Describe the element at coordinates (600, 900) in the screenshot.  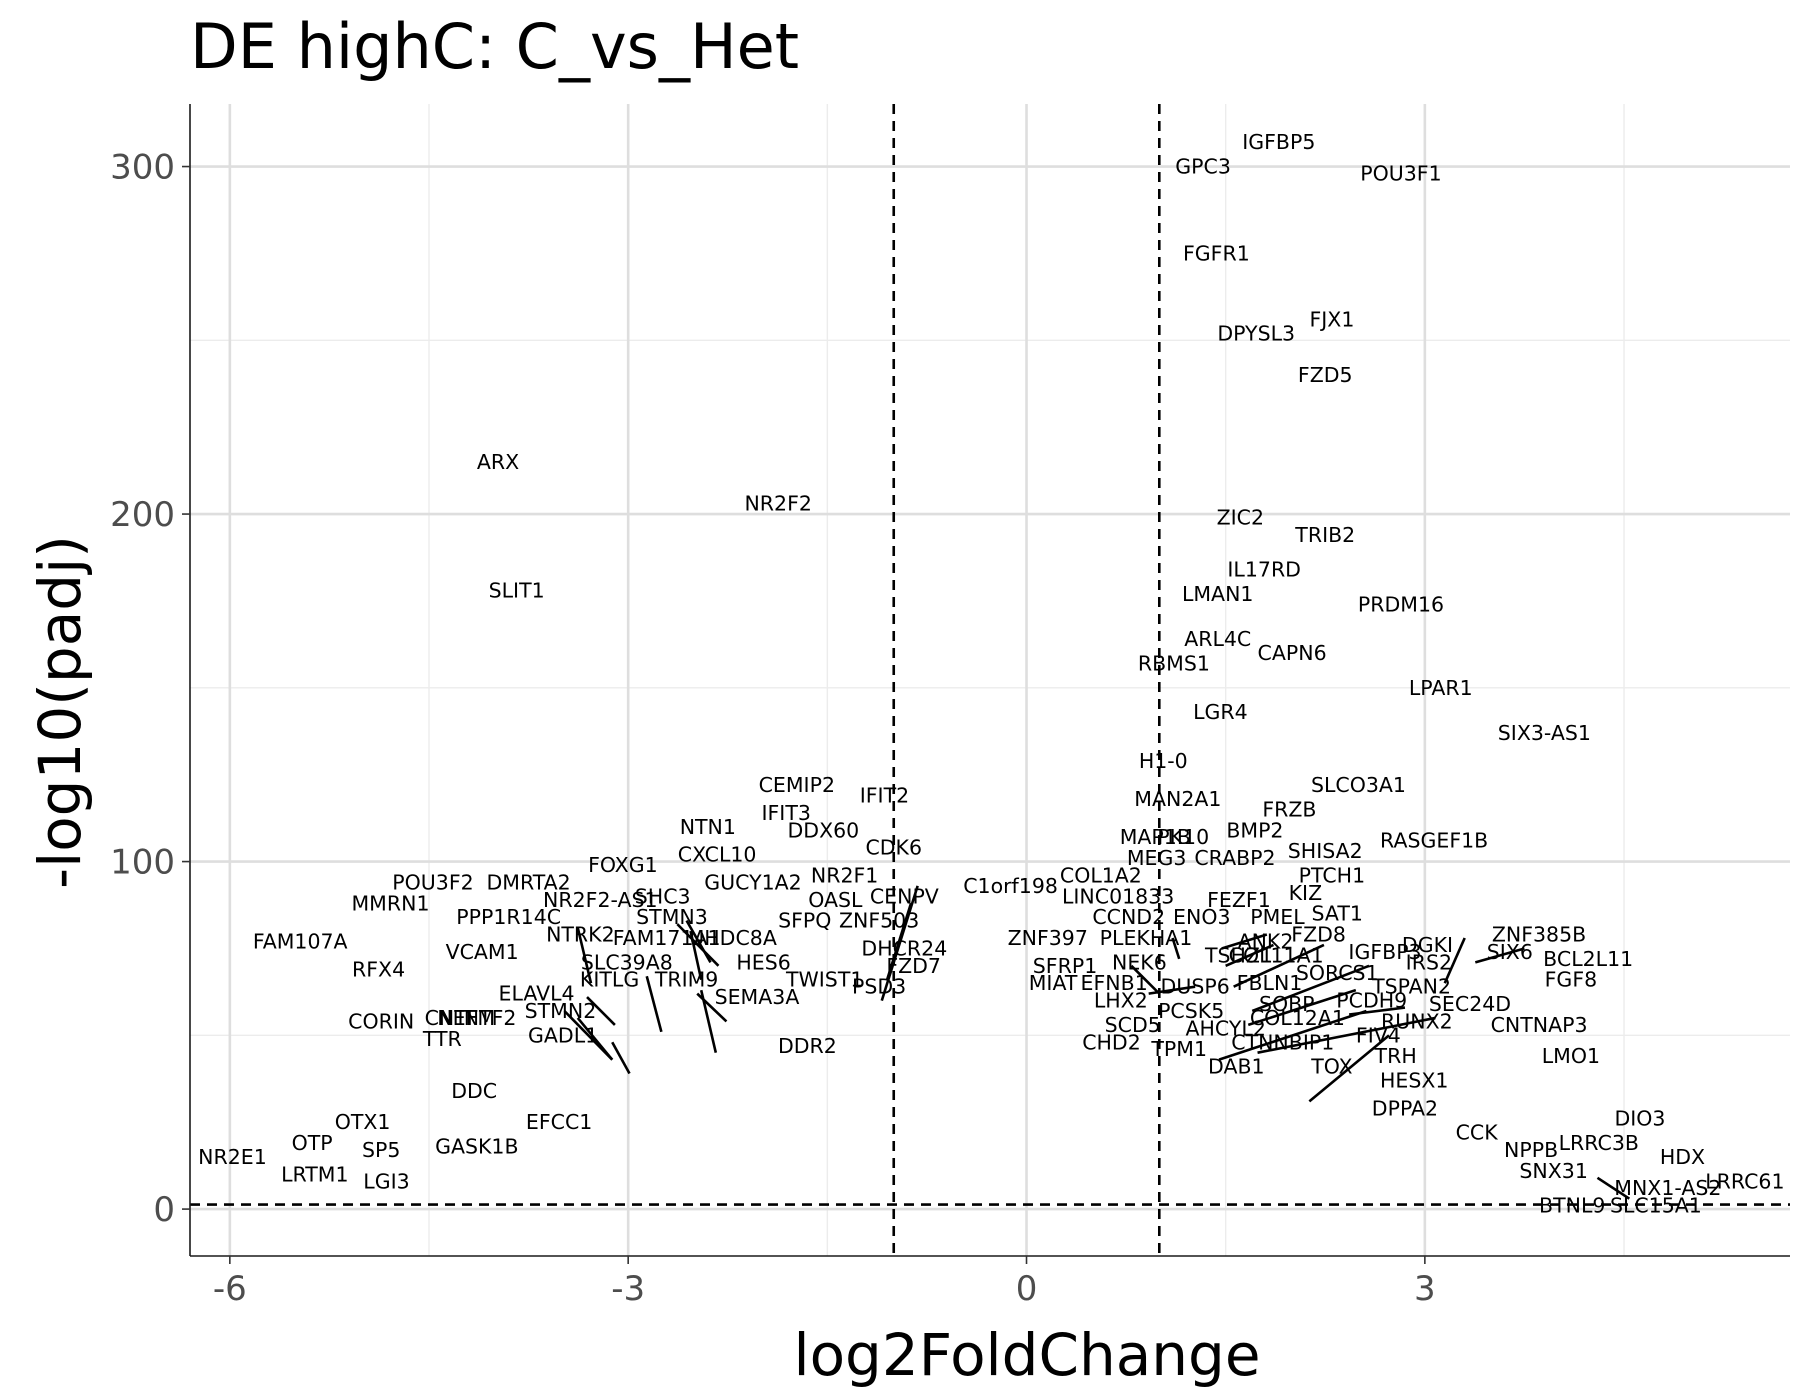
I see `gene-label: NR2F2-AS1` at that location.